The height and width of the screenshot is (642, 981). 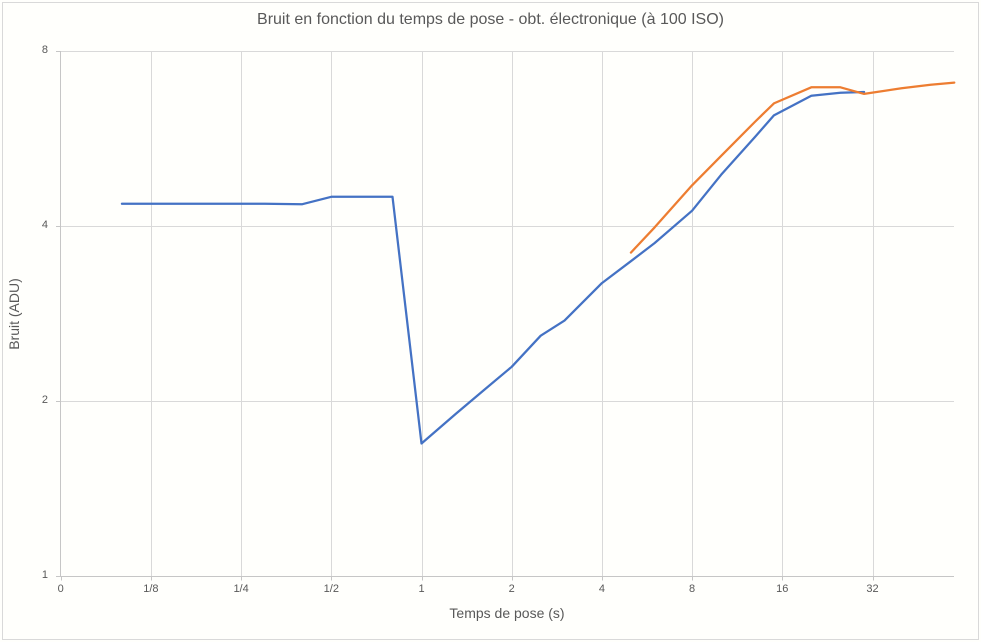 What do you see at coordinates (507, 613) in the screenshot?
I see `x-axis-title: Temps de pose (s)` at bounding box center [507, 613].